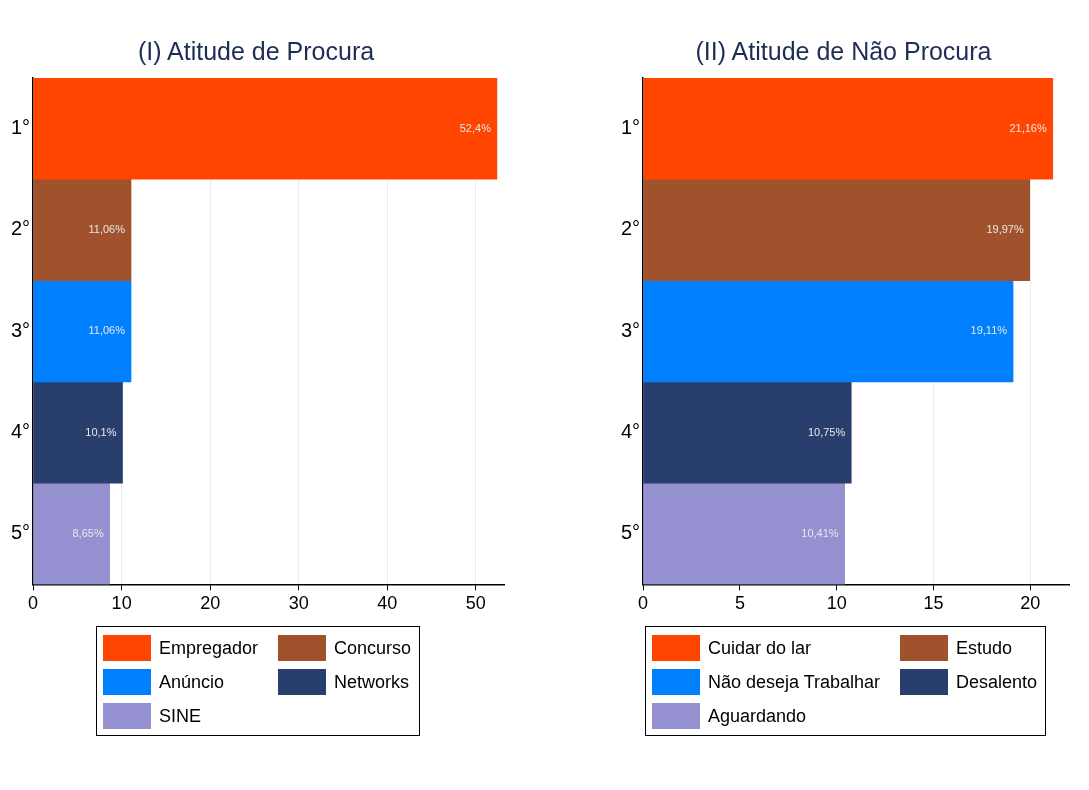 This screenshot has height=790, width=1089. What do you see at coordinates (372, 682) in the screenshot?
I see `legend-label: Networks` at bounding box center [372, 682].